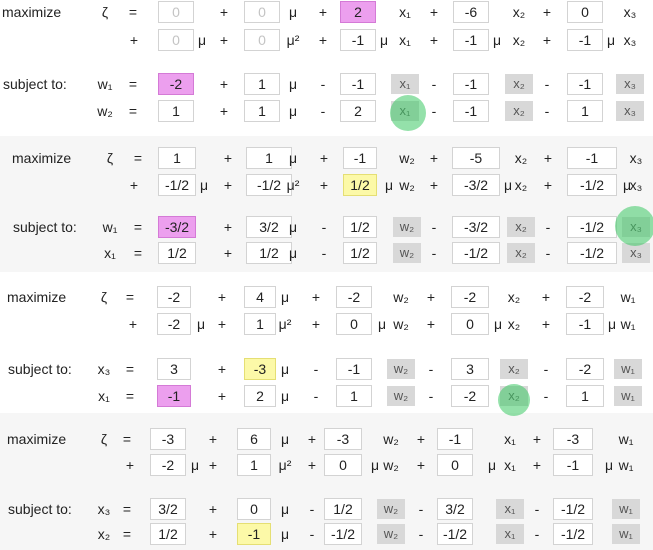  Describe the element at coordinates (168, 439) in the screenshot. I see `objective-coefficient-const: -3` at that location.